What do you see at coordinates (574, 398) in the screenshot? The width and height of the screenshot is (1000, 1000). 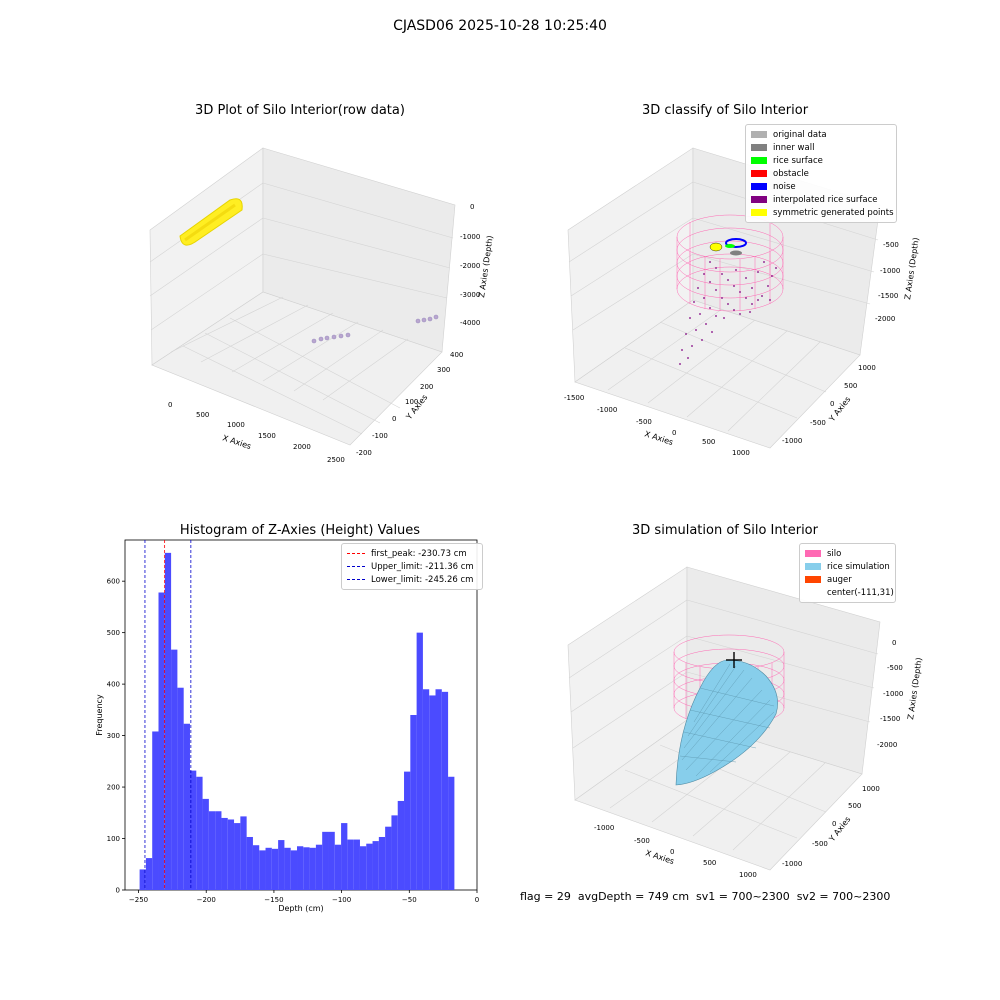 I see `x-tick: -1500` at bounding box center [574, 398].